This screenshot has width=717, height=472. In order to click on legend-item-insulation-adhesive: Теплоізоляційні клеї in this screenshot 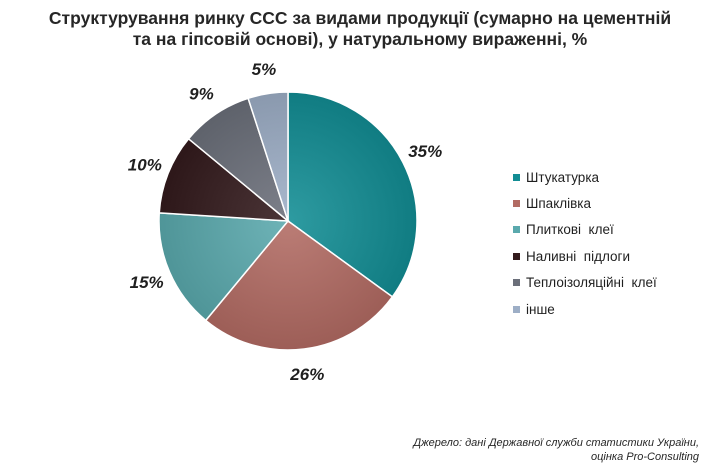, I will do `click(585, 283)`.